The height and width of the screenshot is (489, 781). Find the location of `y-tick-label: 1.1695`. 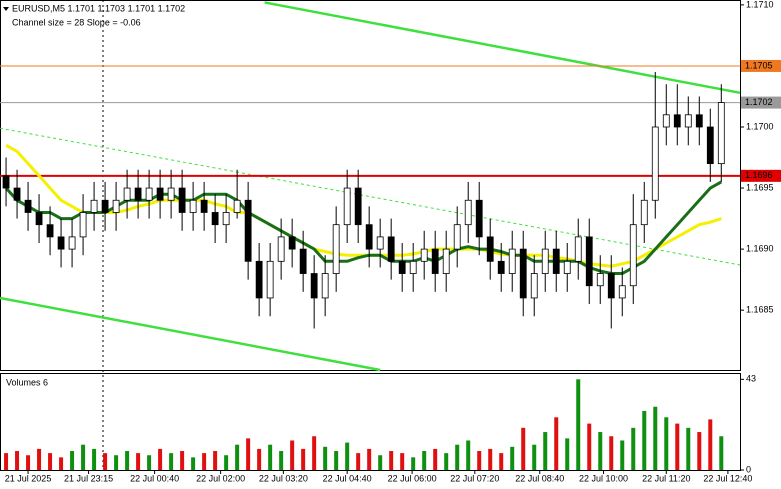

y-tick-label: 1.1695 is located at coordinates (760, 187).